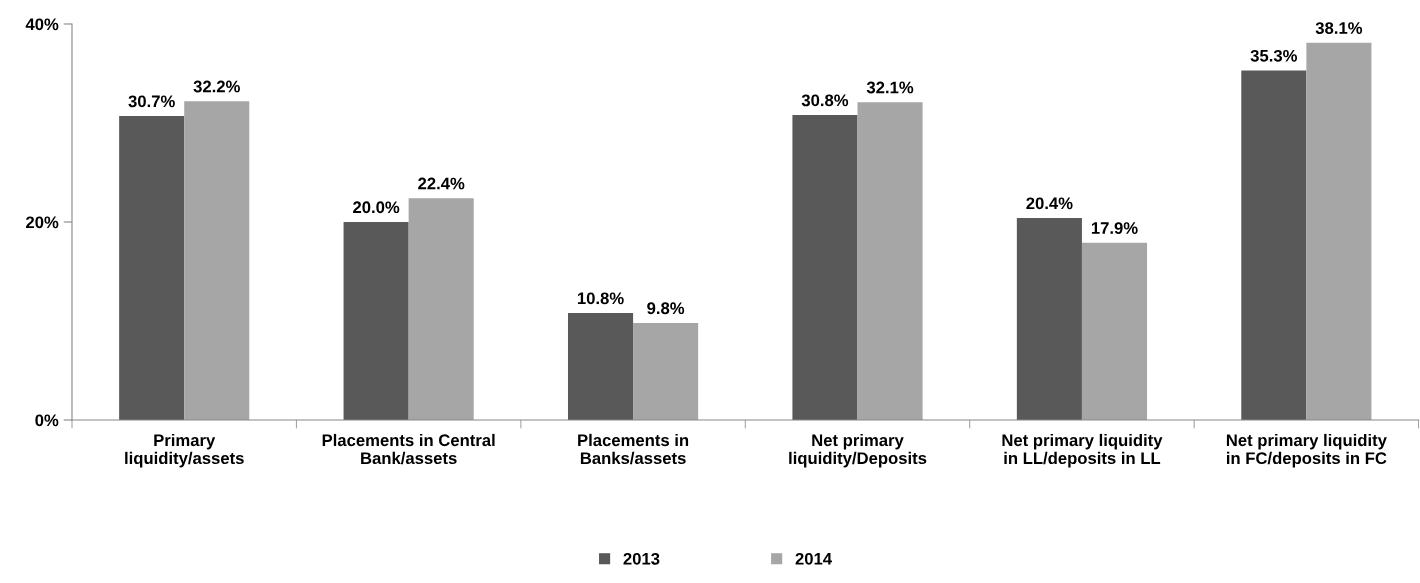 Image resolution: width=1420 pixels, height=583 pixels. Describe the element at coordinates (42, 222) in the screenshot. I see `y-tick-label: 20%` at that location.